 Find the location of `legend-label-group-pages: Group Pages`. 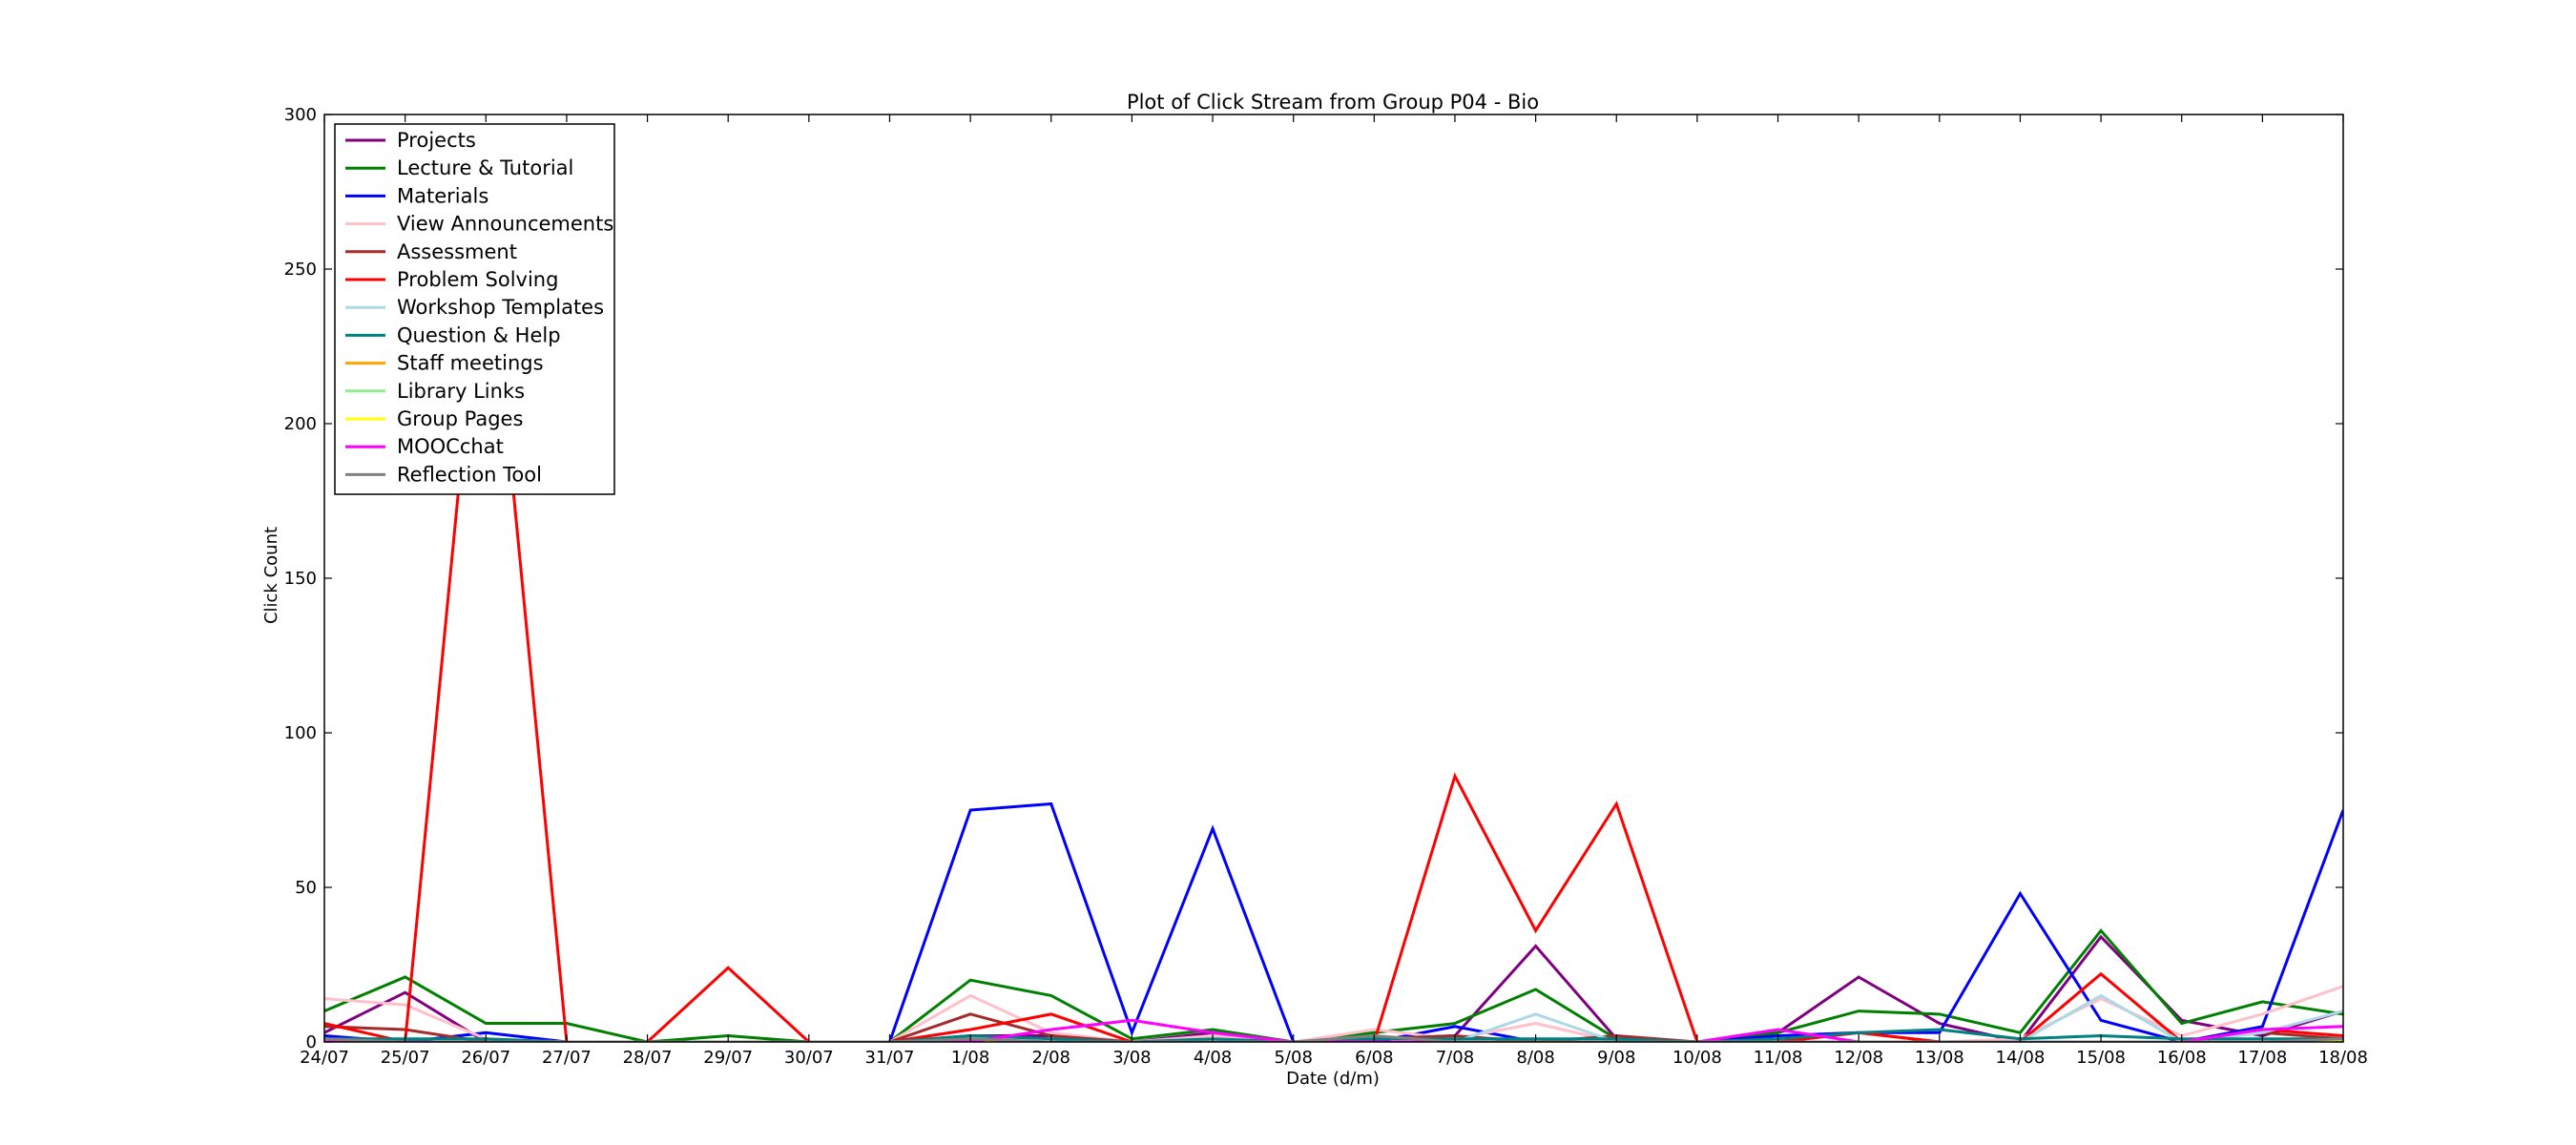

legend-label-group-pages: Group Pages is located at coordinates (460, 418).